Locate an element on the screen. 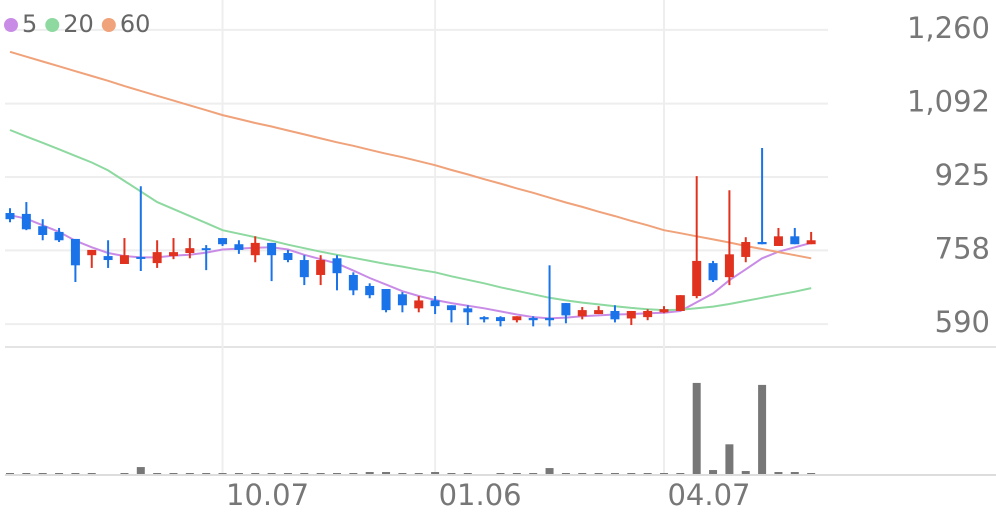  y-tick-label: 1,092 is located at coordinates (948, 102).